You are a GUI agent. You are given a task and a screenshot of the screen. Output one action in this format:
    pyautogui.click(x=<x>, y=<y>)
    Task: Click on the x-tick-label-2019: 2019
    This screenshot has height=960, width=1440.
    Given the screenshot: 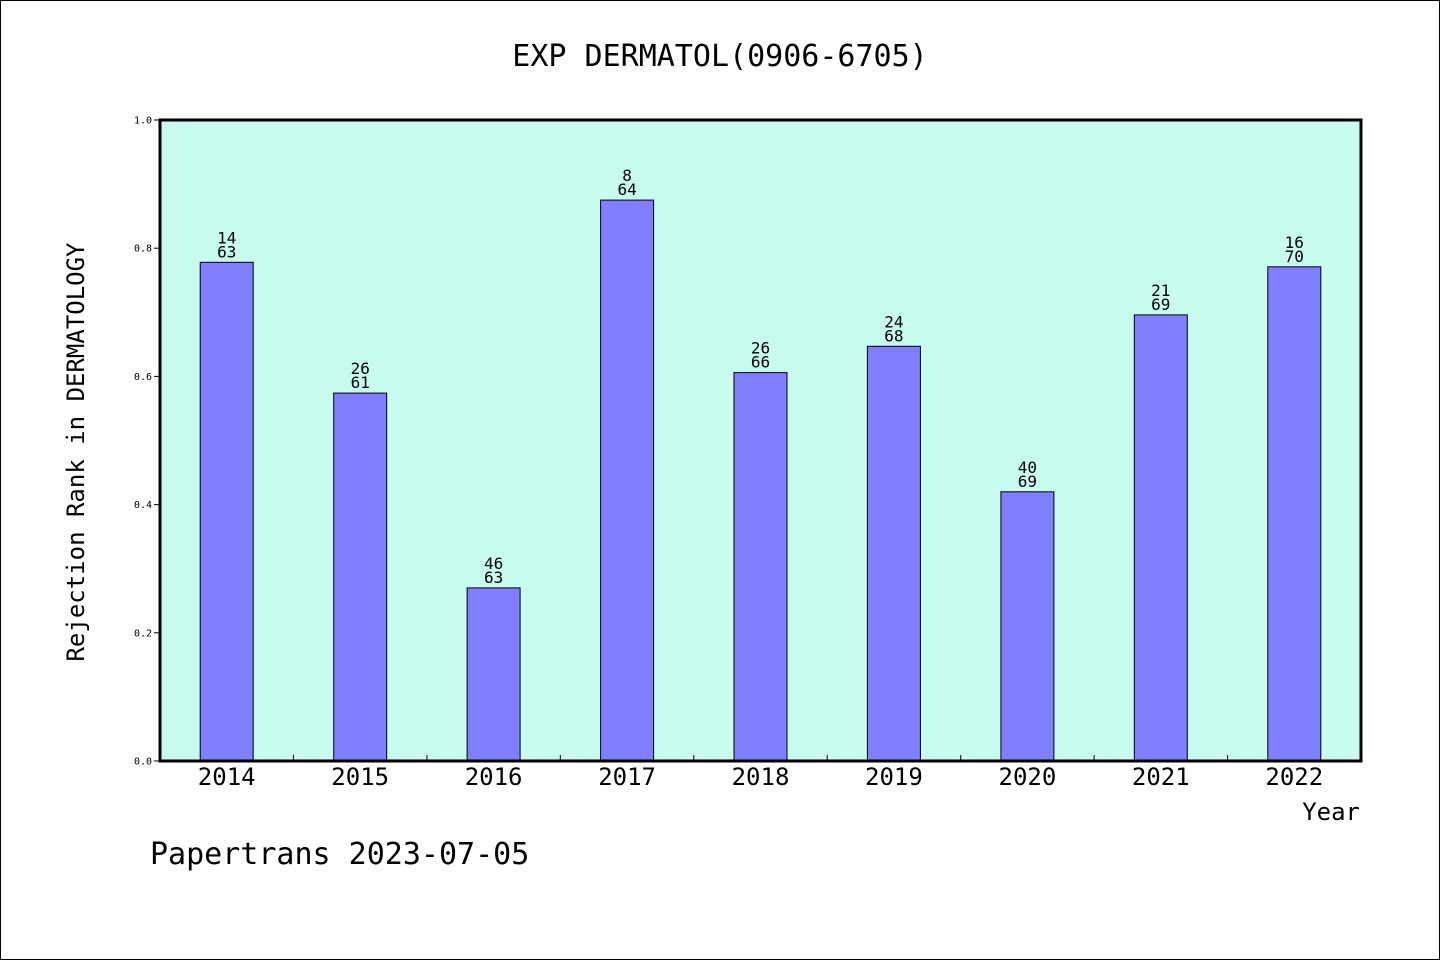 What is the action you would take?
    pyautogui.click(x=894, y=777)
    